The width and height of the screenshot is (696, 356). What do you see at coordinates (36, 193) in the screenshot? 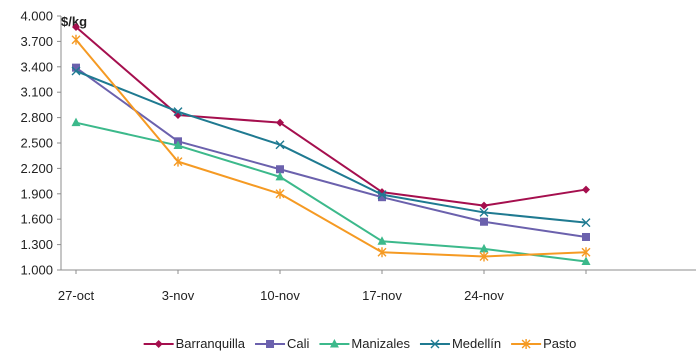
I see `y-tick-label: 1.900` at bounding box center [36, 193].